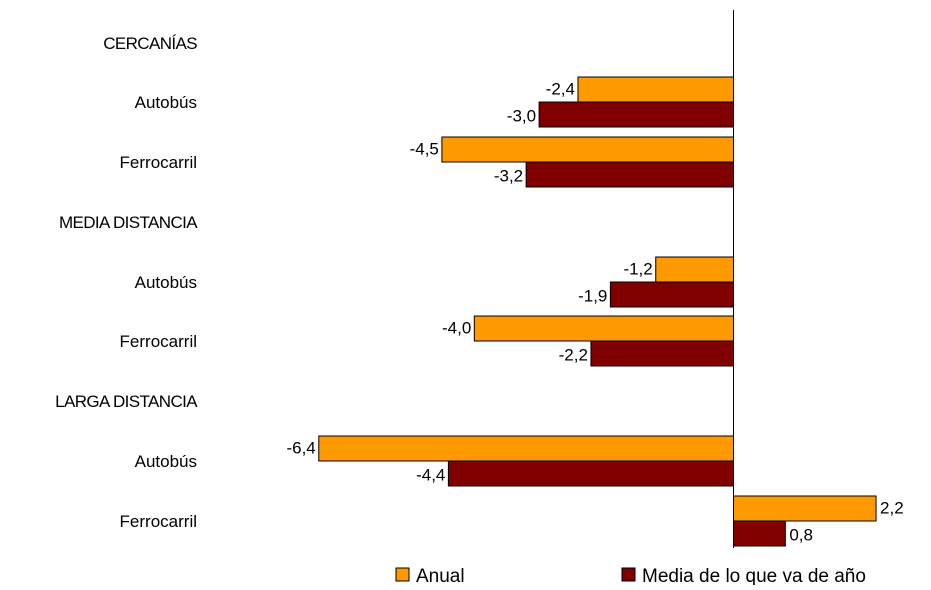 Image resolution: width=931 pixels, height=590 pixels. What do you see at coordinates (300, 448) in the screenshot?
I see `data-label: -6,4` at bounding box center [300, 448].